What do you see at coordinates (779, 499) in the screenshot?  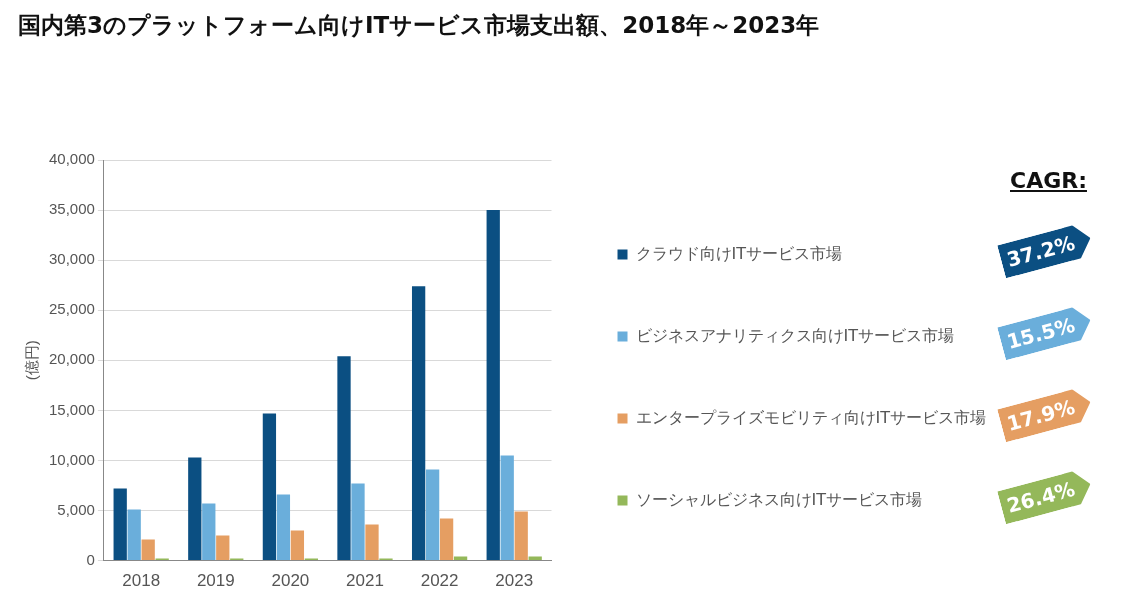 I see `legend-label: ソーシャルビジネス向けITサービス市場` at bounding box center [779, 499].